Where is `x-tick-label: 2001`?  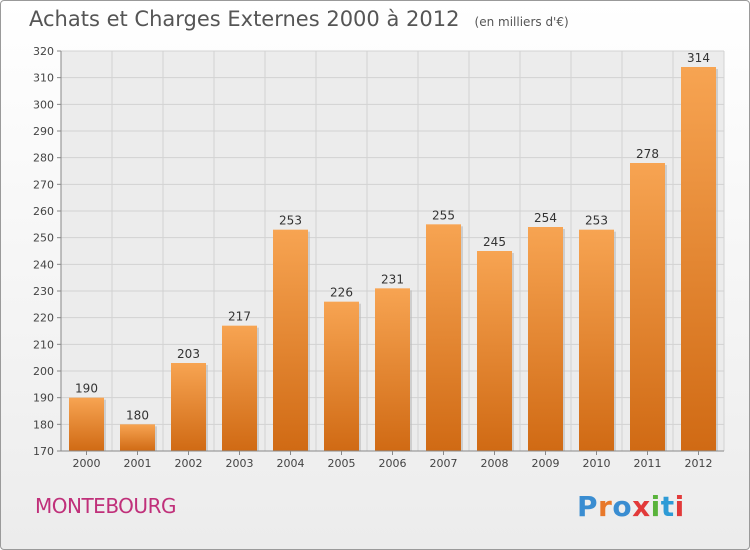
x-tick-label: 2001 is located at coordinates (138, 463).